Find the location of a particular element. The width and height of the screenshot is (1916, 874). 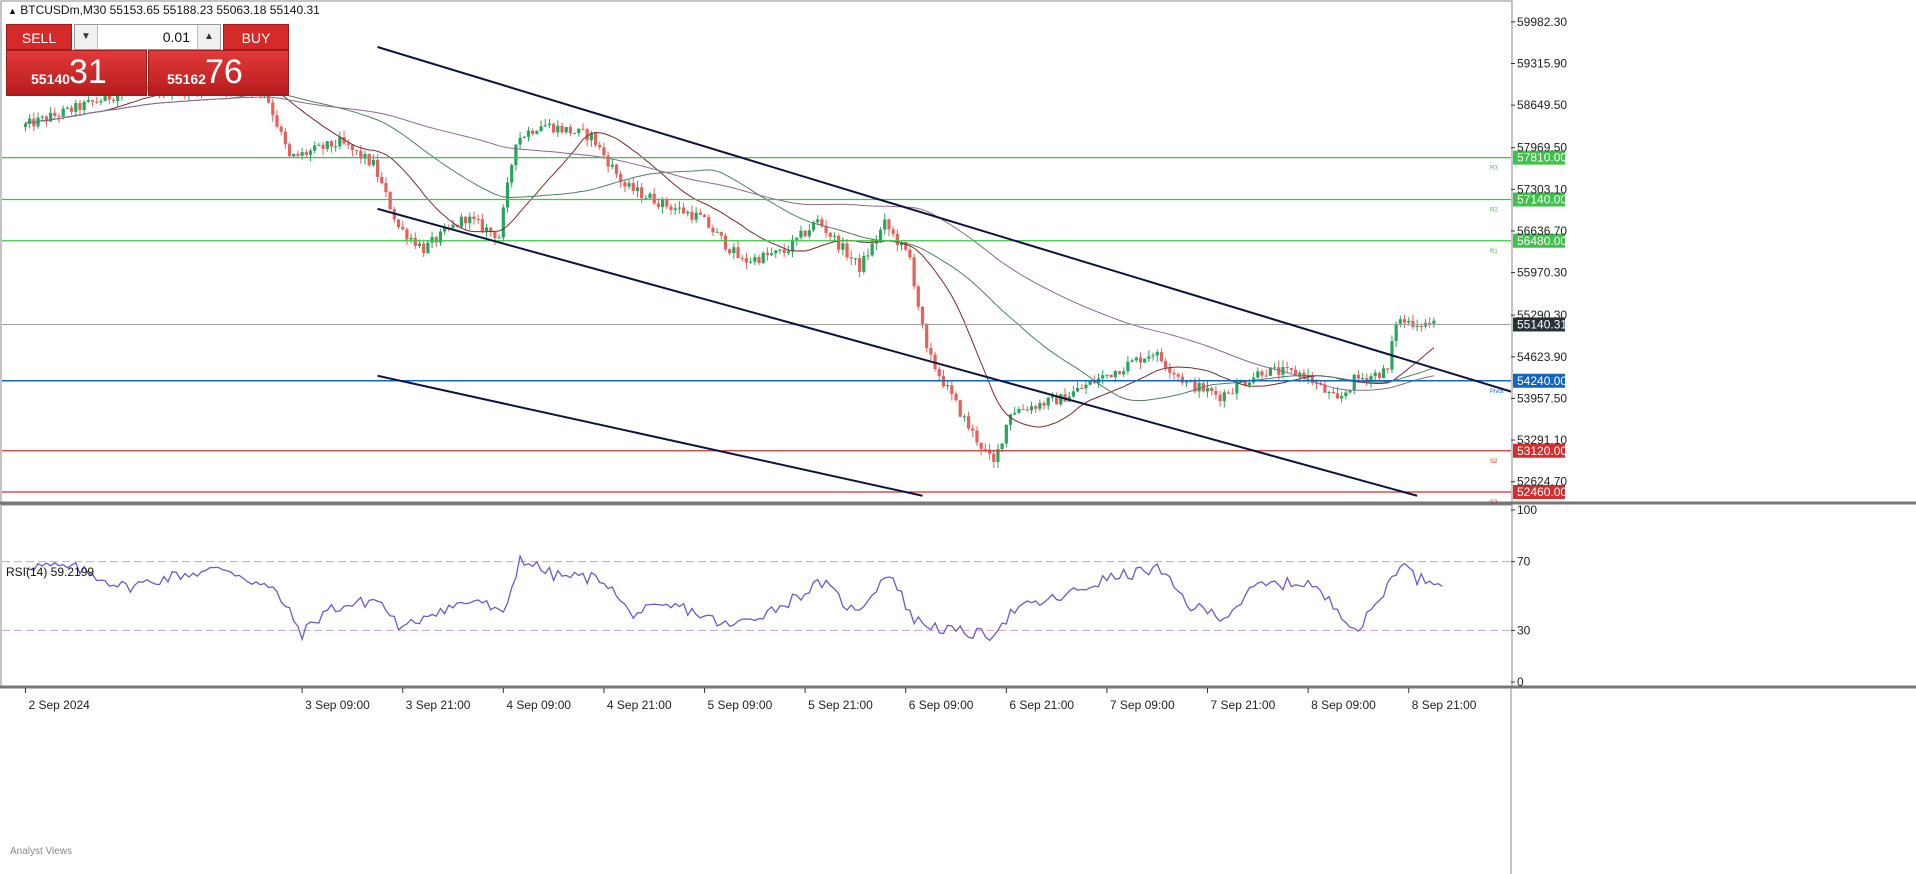

time-axis-label: 7 Sep 21:00 is located at coordinates (1243, 705).